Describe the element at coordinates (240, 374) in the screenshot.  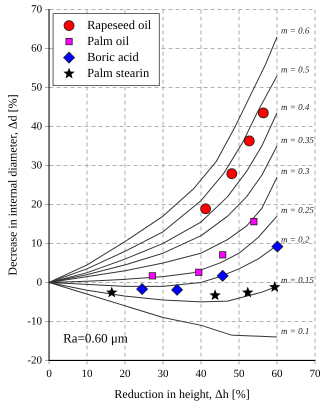
I see `x-tick-label: 50` at that location.